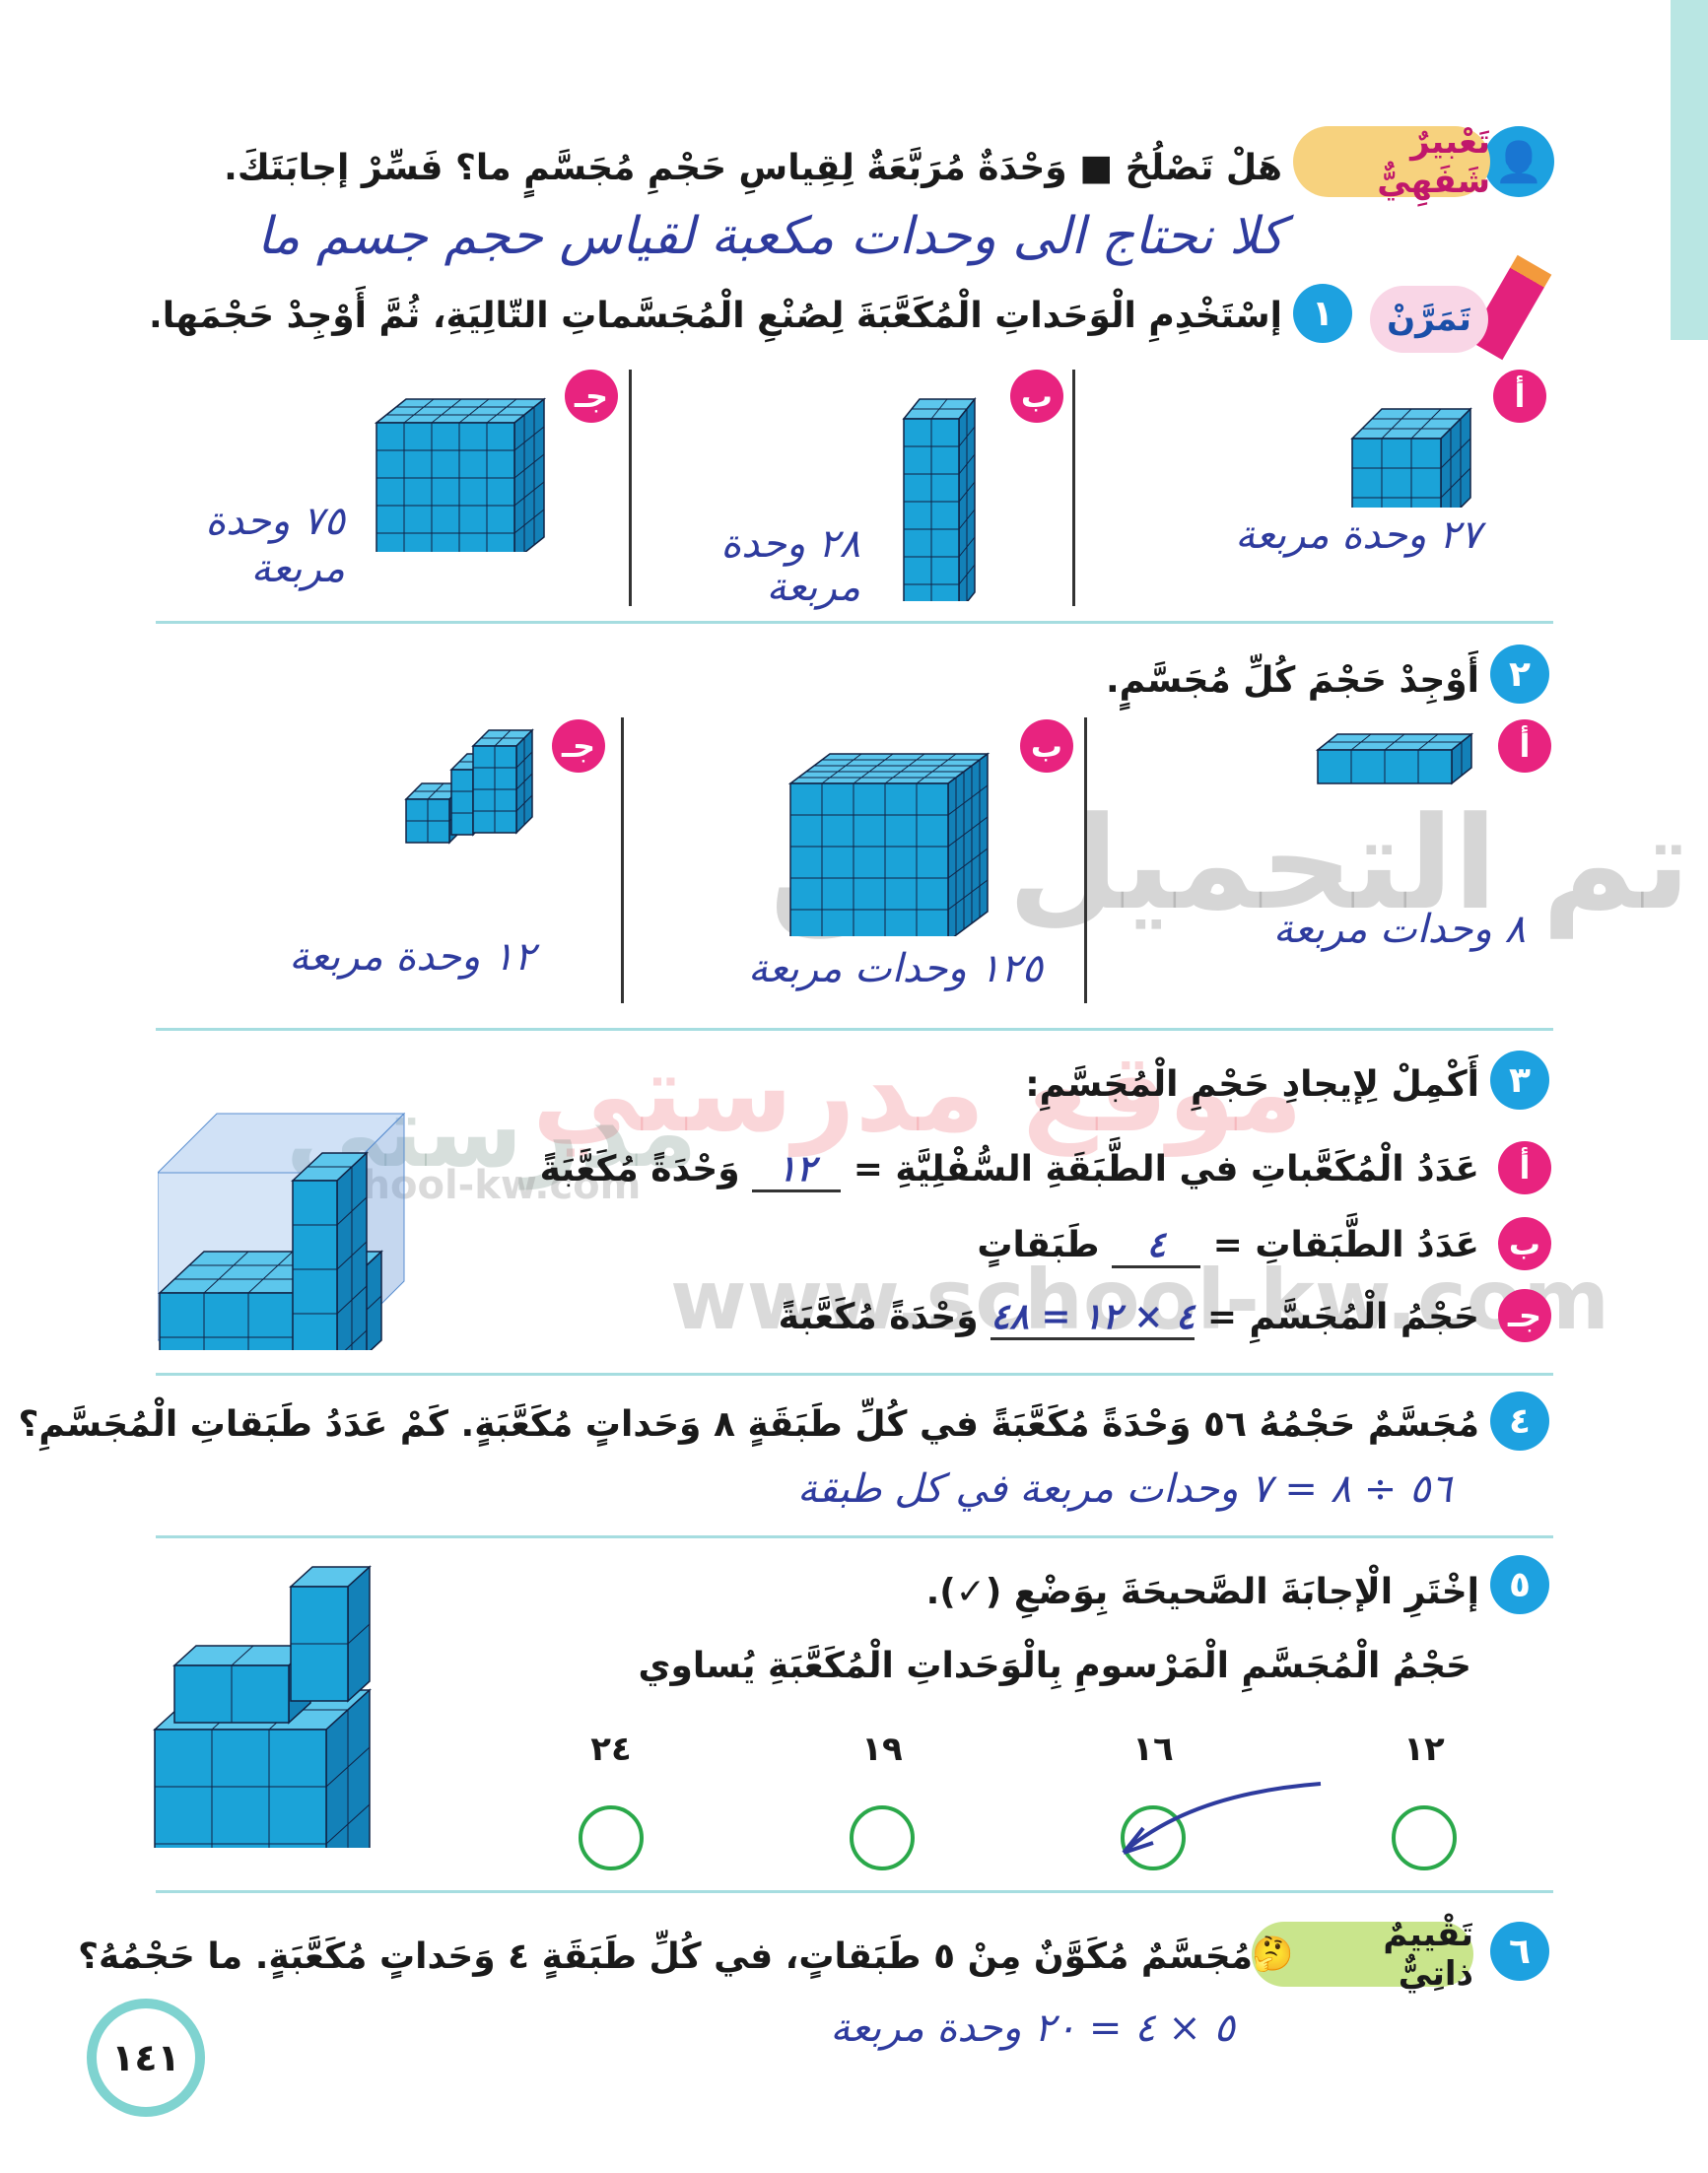 The image size is (1708, 2173). What do you see at coordinates (1153, 1749) in the screenshot?
I see `option-label: ١٦` at bounding box center [1153, 1749].